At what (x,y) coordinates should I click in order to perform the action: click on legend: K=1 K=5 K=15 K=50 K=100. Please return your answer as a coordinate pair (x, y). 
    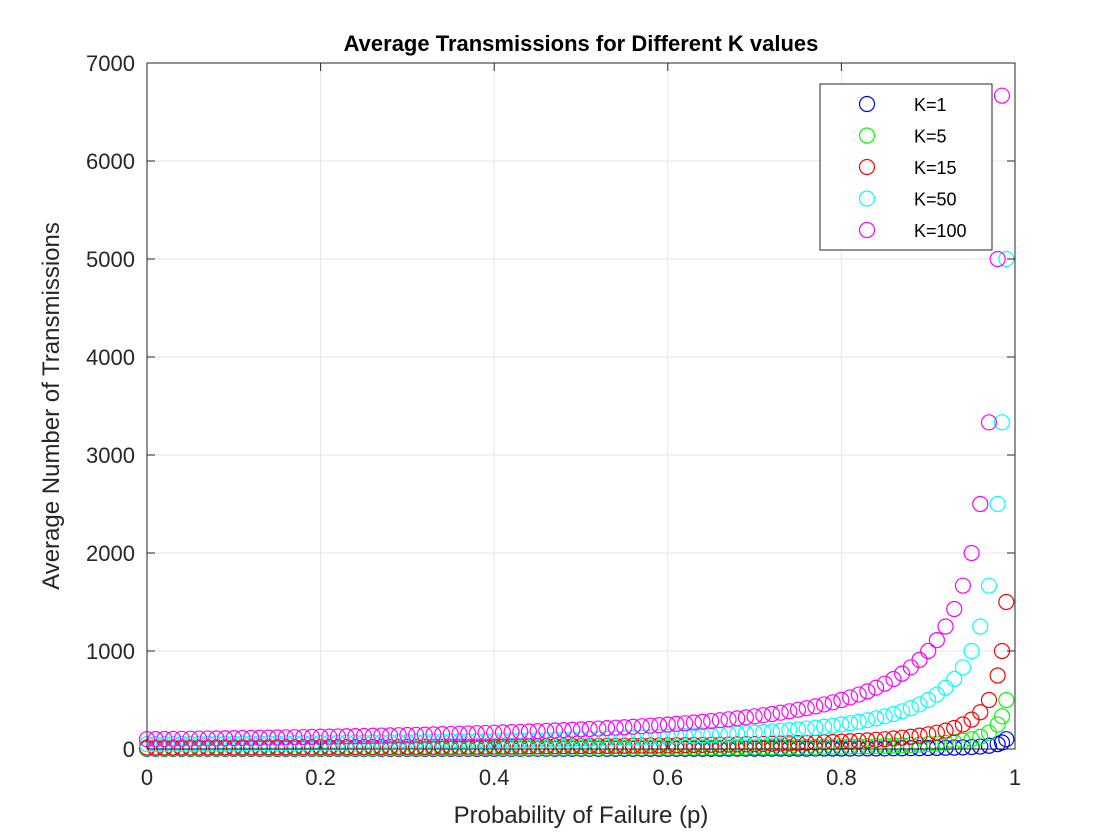
    Looking at the image, I should click on (906, 167).